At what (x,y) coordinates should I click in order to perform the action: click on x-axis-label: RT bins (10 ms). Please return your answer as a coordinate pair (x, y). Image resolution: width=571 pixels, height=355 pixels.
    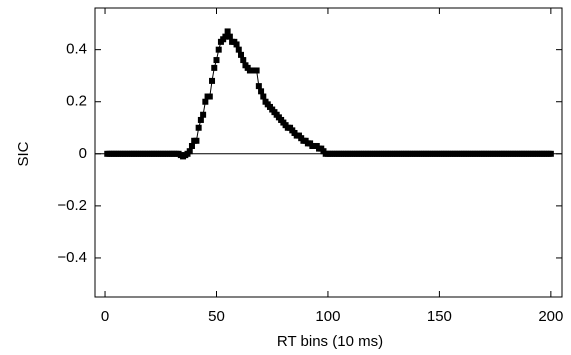
    Looking at the image, I should click on (330, 341).